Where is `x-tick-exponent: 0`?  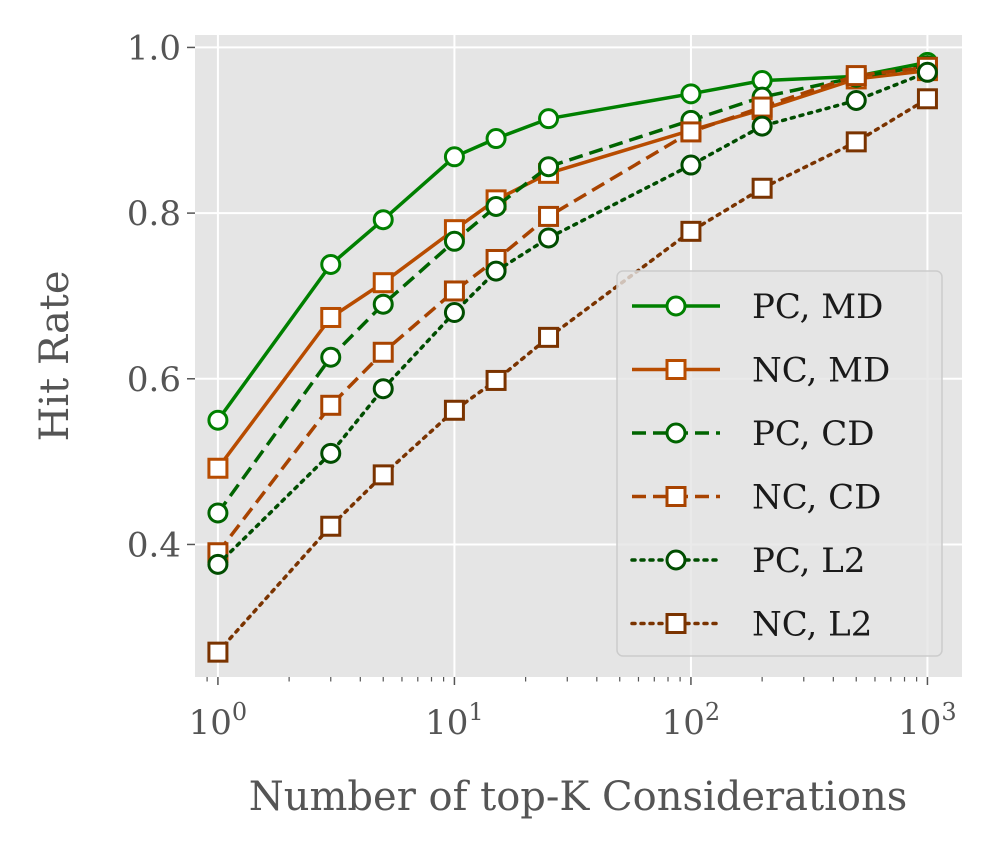 x-tick-exponent: 0 is located at coordinates (239, 712).